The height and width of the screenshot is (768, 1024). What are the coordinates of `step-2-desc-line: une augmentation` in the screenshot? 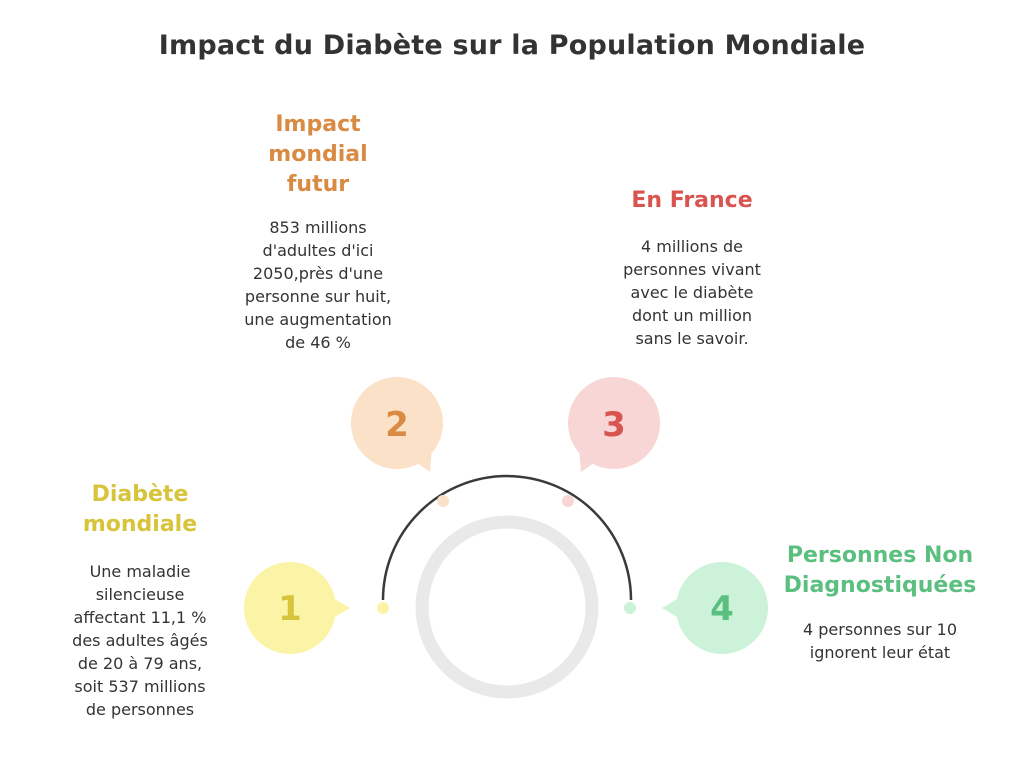 It's located at (318, 319).